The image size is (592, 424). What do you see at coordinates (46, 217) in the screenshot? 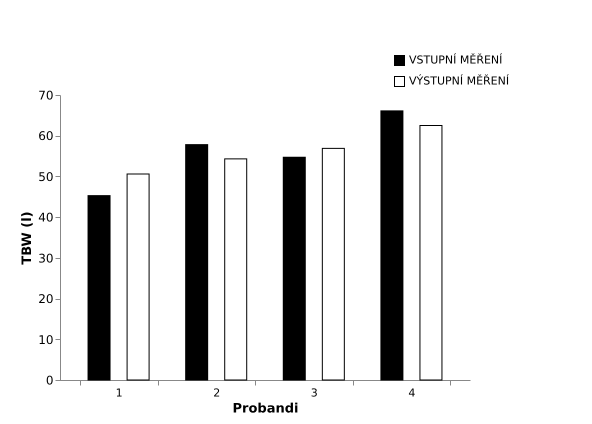
I see `y-tick-label: 40` at bounding box center [46, 217].